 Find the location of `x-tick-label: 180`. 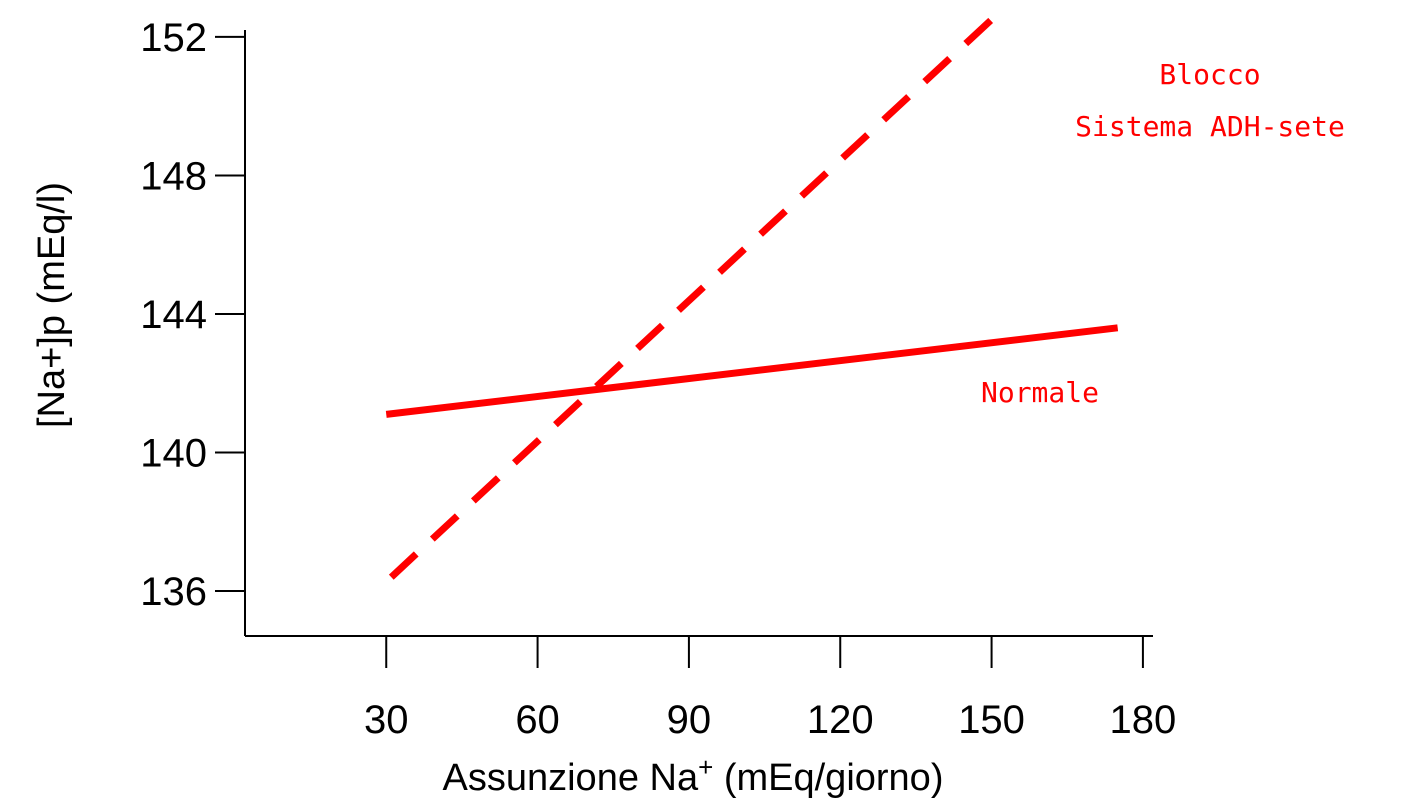

x-tick-label: 180 is located at coordinates (1143, 720).